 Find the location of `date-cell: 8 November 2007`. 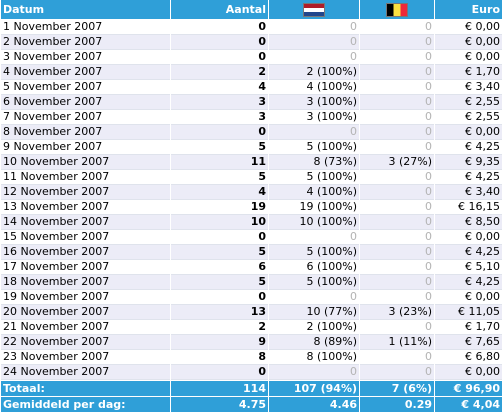

date-cell: 8 November 2007 is located at coordinates (85, 132).